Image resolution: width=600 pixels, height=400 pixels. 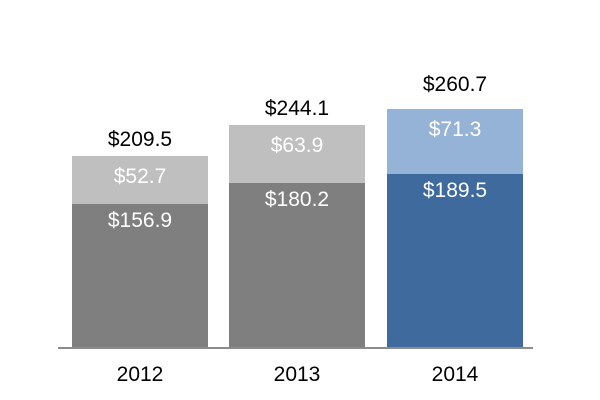 I want to click on segment-value-label: $63.9, so click(x=297, y=145).